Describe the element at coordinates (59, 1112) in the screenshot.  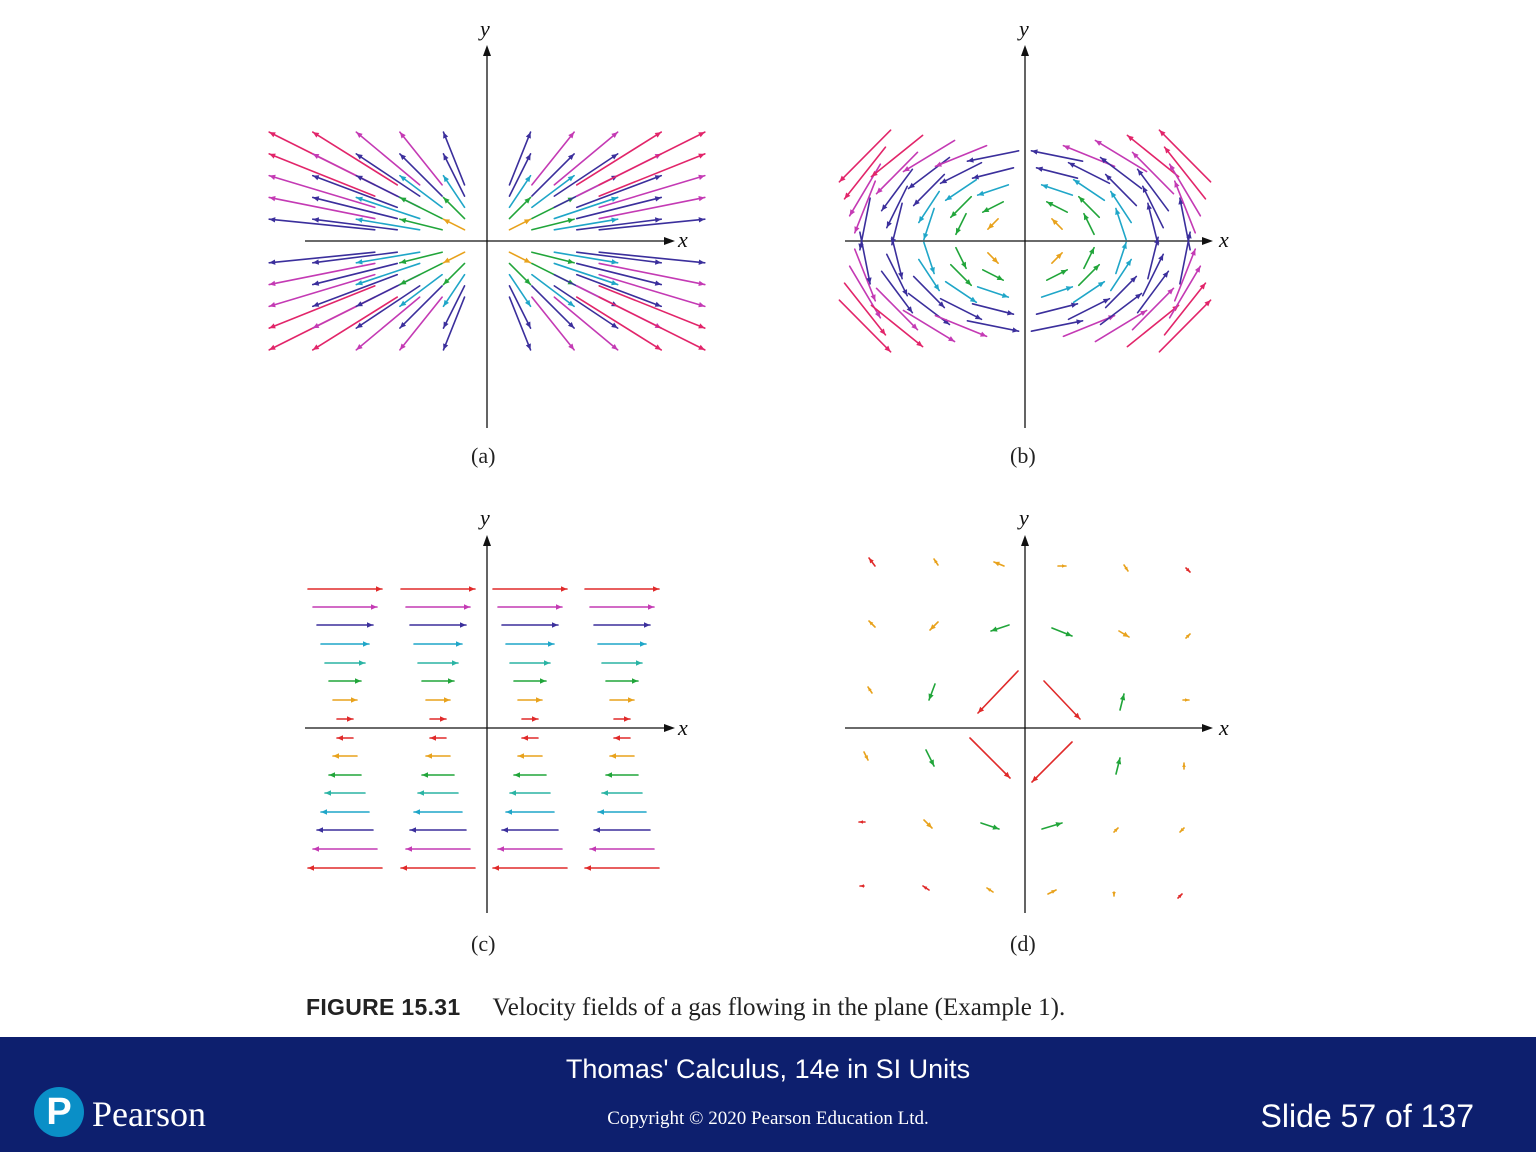
I see `pearson-logo-icon: P` at that location.